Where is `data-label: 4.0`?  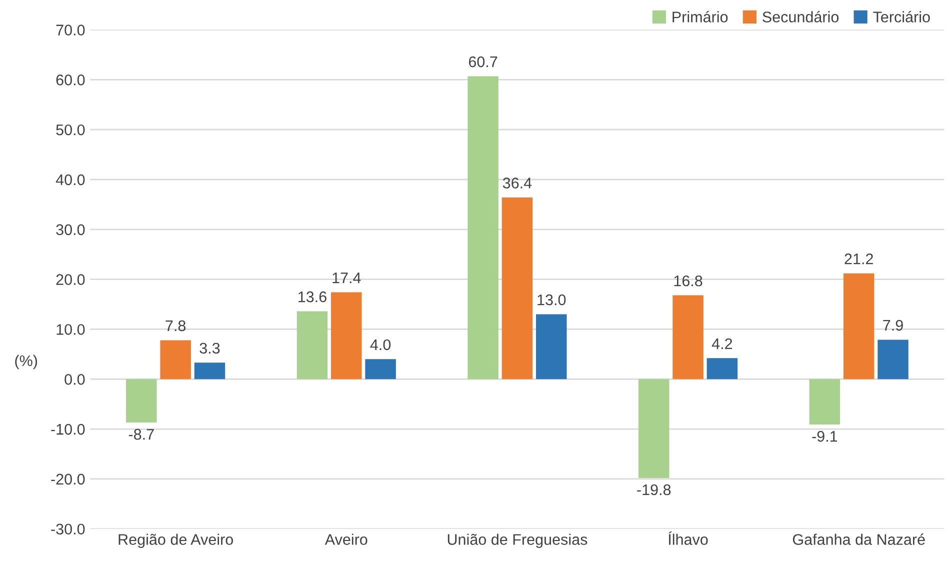
data-label: 4.0 is located at coordinates (380, 344).